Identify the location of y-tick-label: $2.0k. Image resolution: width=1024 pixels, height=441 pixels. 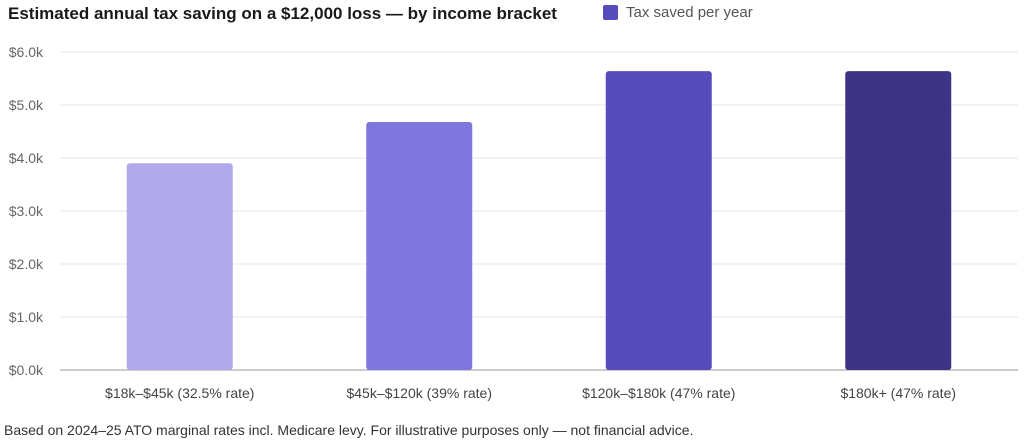
(26, 264).